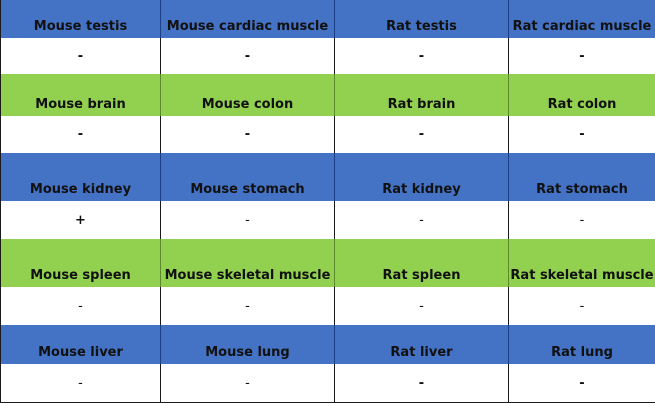 The width and height of the screenshot is (655, 403). What do you see at coordinates (582, 177) in the screenshot?
I see `tissue-header-cell: Rat stomach` at bounding box center [582, 177].